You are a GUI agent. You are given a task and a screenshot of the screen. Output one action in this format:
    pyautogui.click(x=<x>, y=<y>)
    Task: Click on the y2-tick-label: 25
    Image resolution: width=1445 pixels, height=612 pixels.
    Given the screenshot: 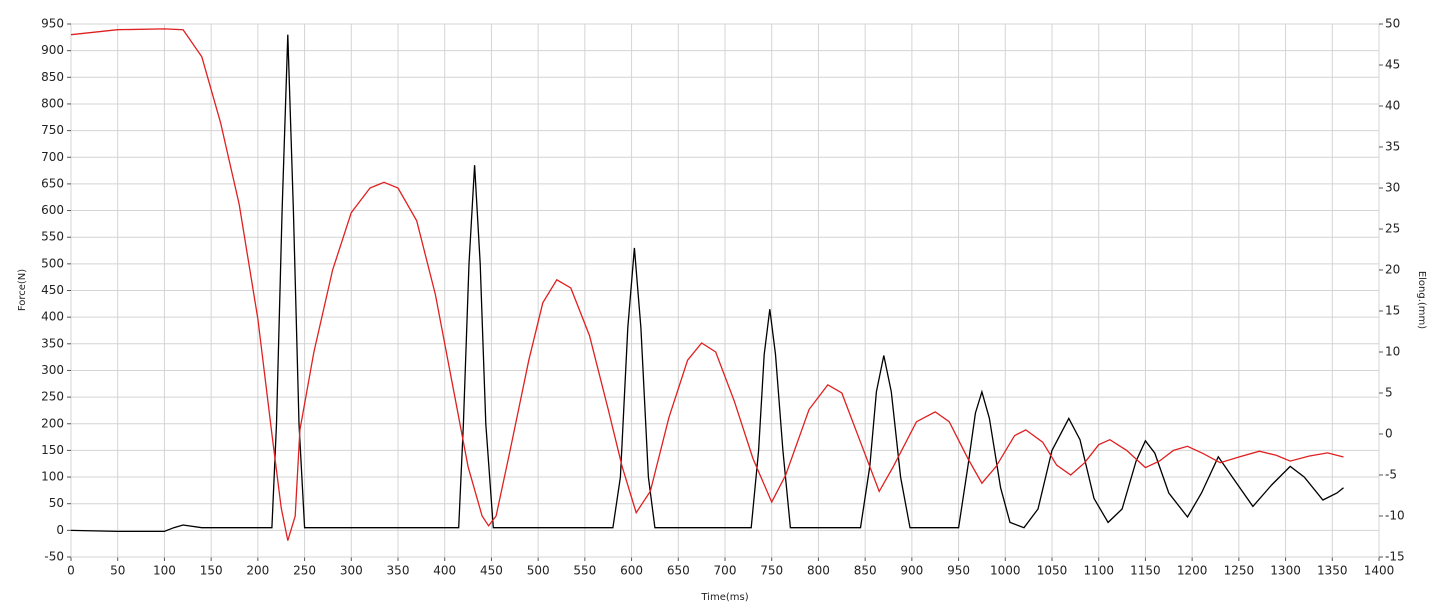 What is the action you would take?
    pyautogui.click(x=1392, y=229)
    